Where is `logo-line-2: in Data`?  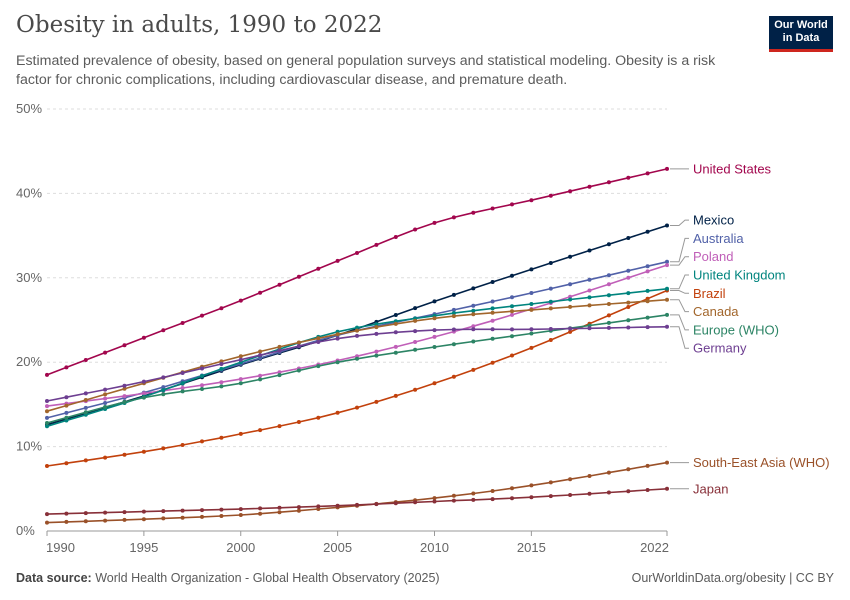 logo-line-2: in Data is located at coordinates (801, 38).